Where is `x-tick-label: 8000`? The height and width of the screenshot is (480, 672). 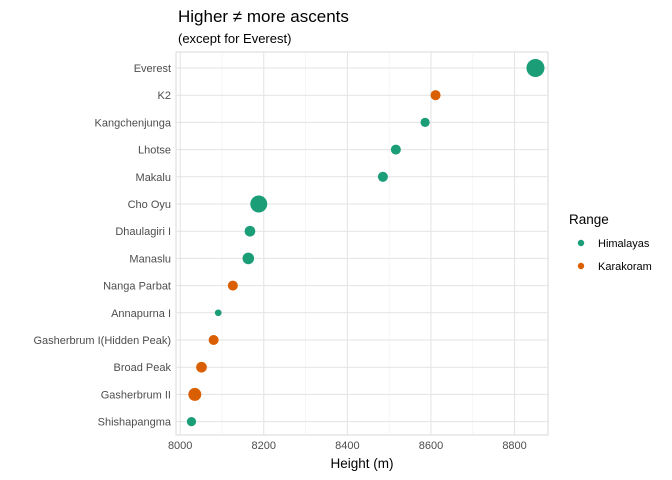 x-tick-label: 8000 is located at coordinates (180, 446).